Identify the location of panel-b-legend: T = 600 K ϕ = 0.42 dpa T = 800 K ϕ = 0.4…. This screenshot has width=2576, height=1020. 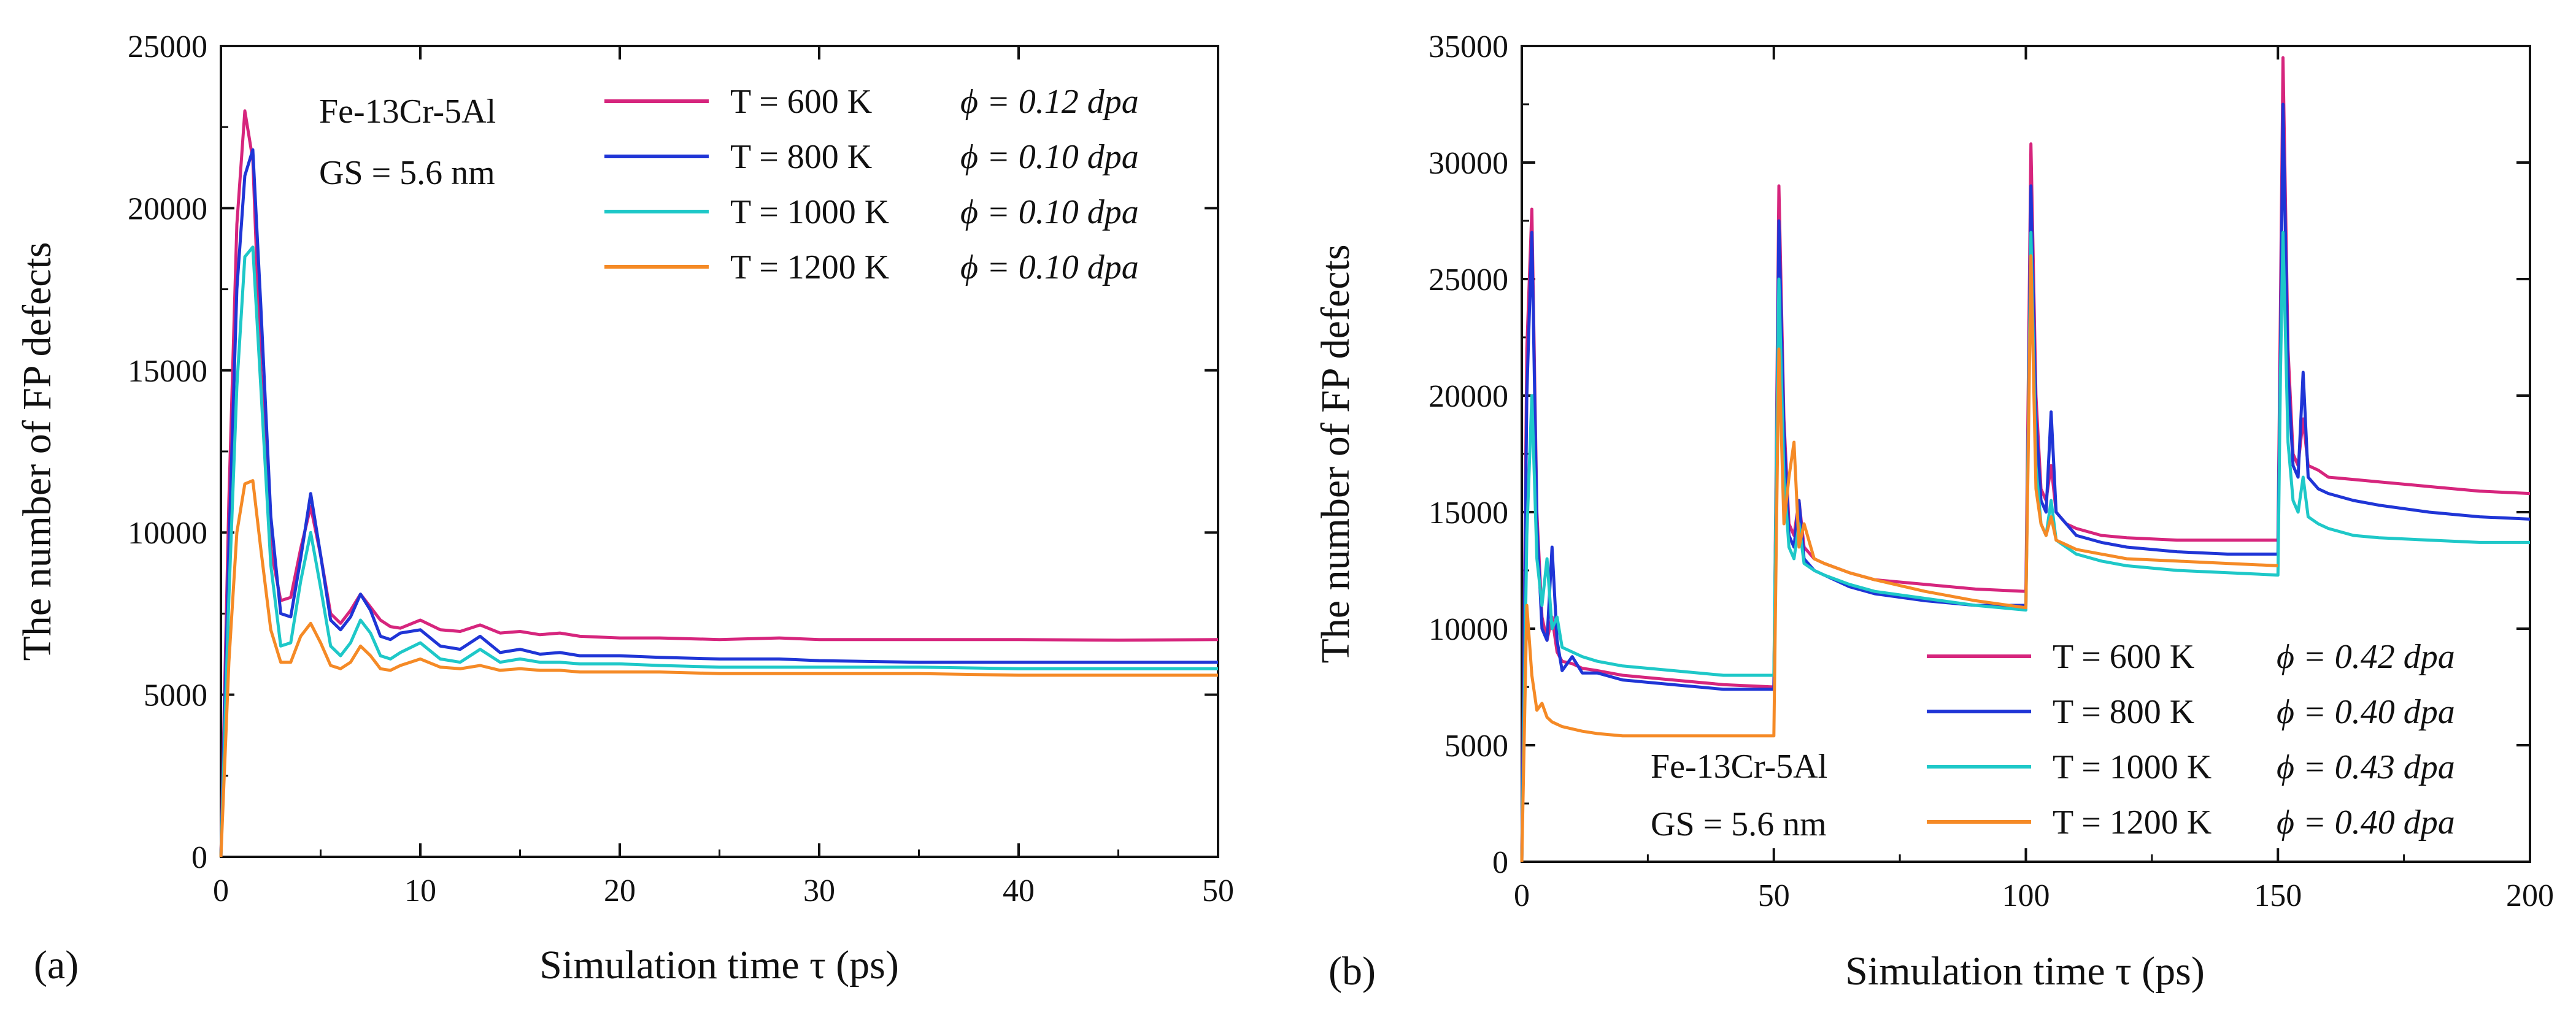
(2191, 740).